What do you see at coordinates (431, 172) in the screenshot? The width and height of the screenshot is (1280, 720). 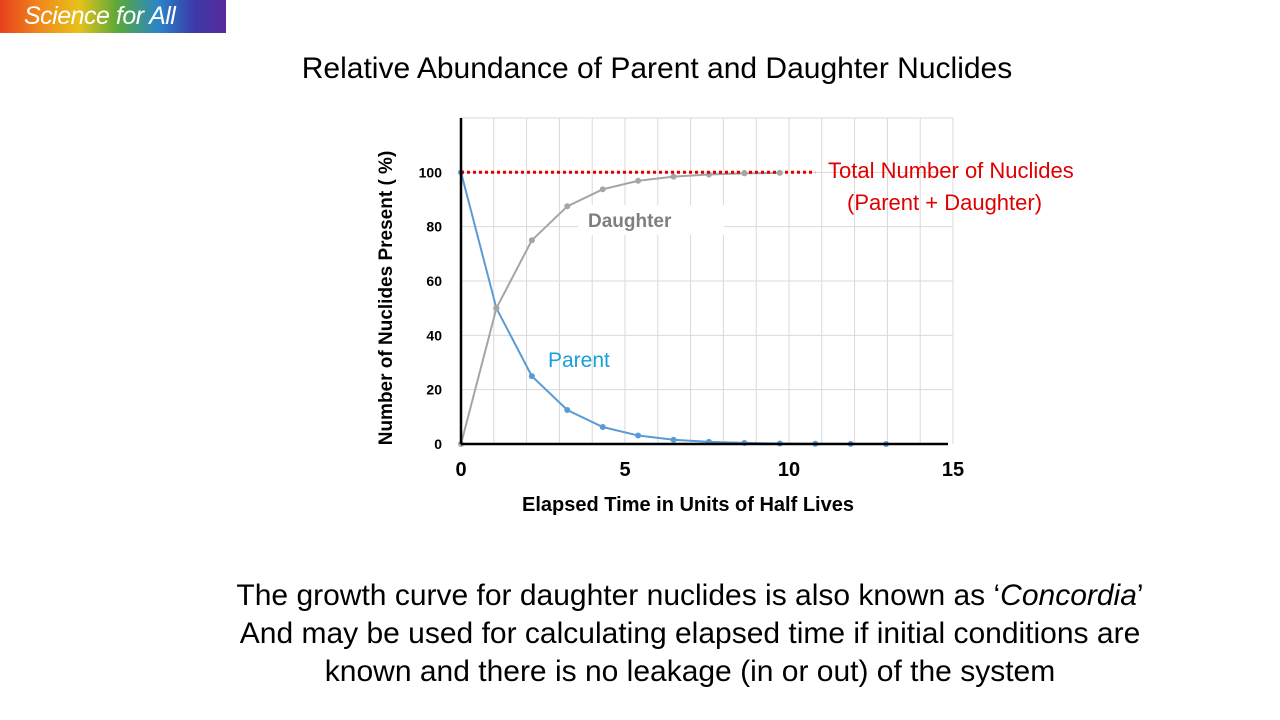 I see `y-tick-label: 100` at bounding box center [431, 172].